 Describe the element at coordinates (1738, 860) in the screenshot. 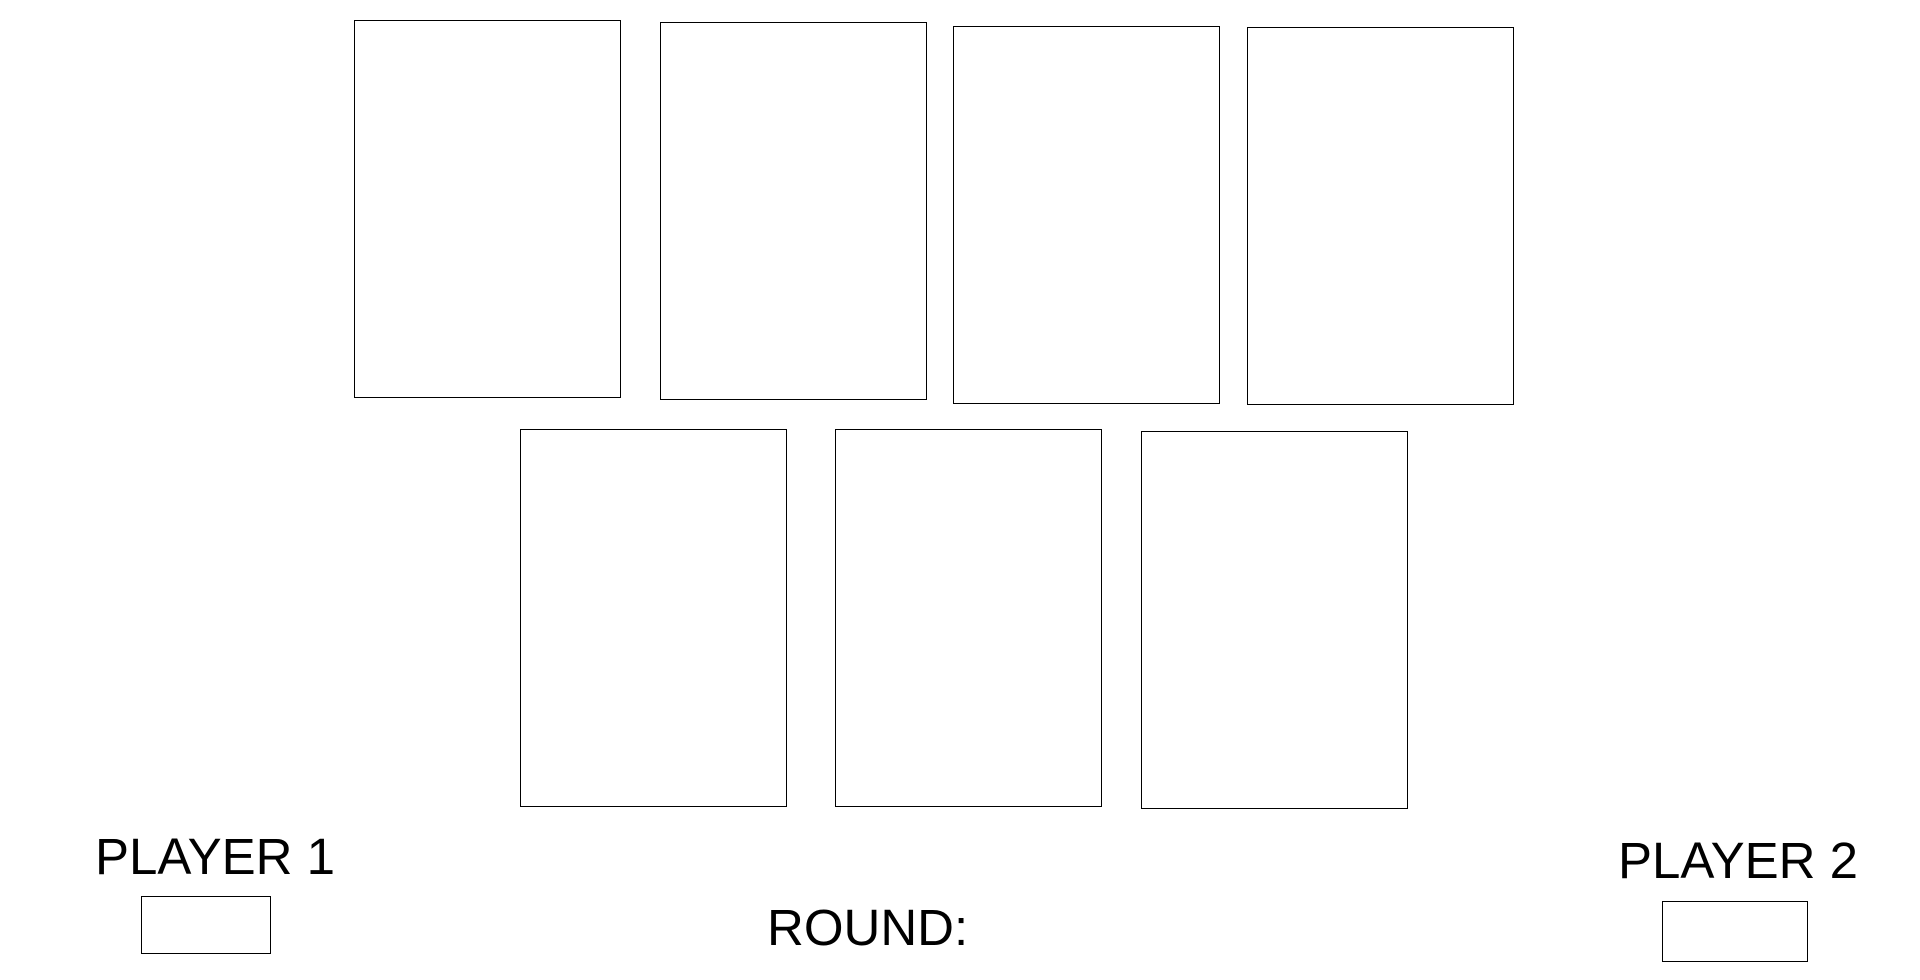

I see `player2-label: PLAYER 2` at that location.